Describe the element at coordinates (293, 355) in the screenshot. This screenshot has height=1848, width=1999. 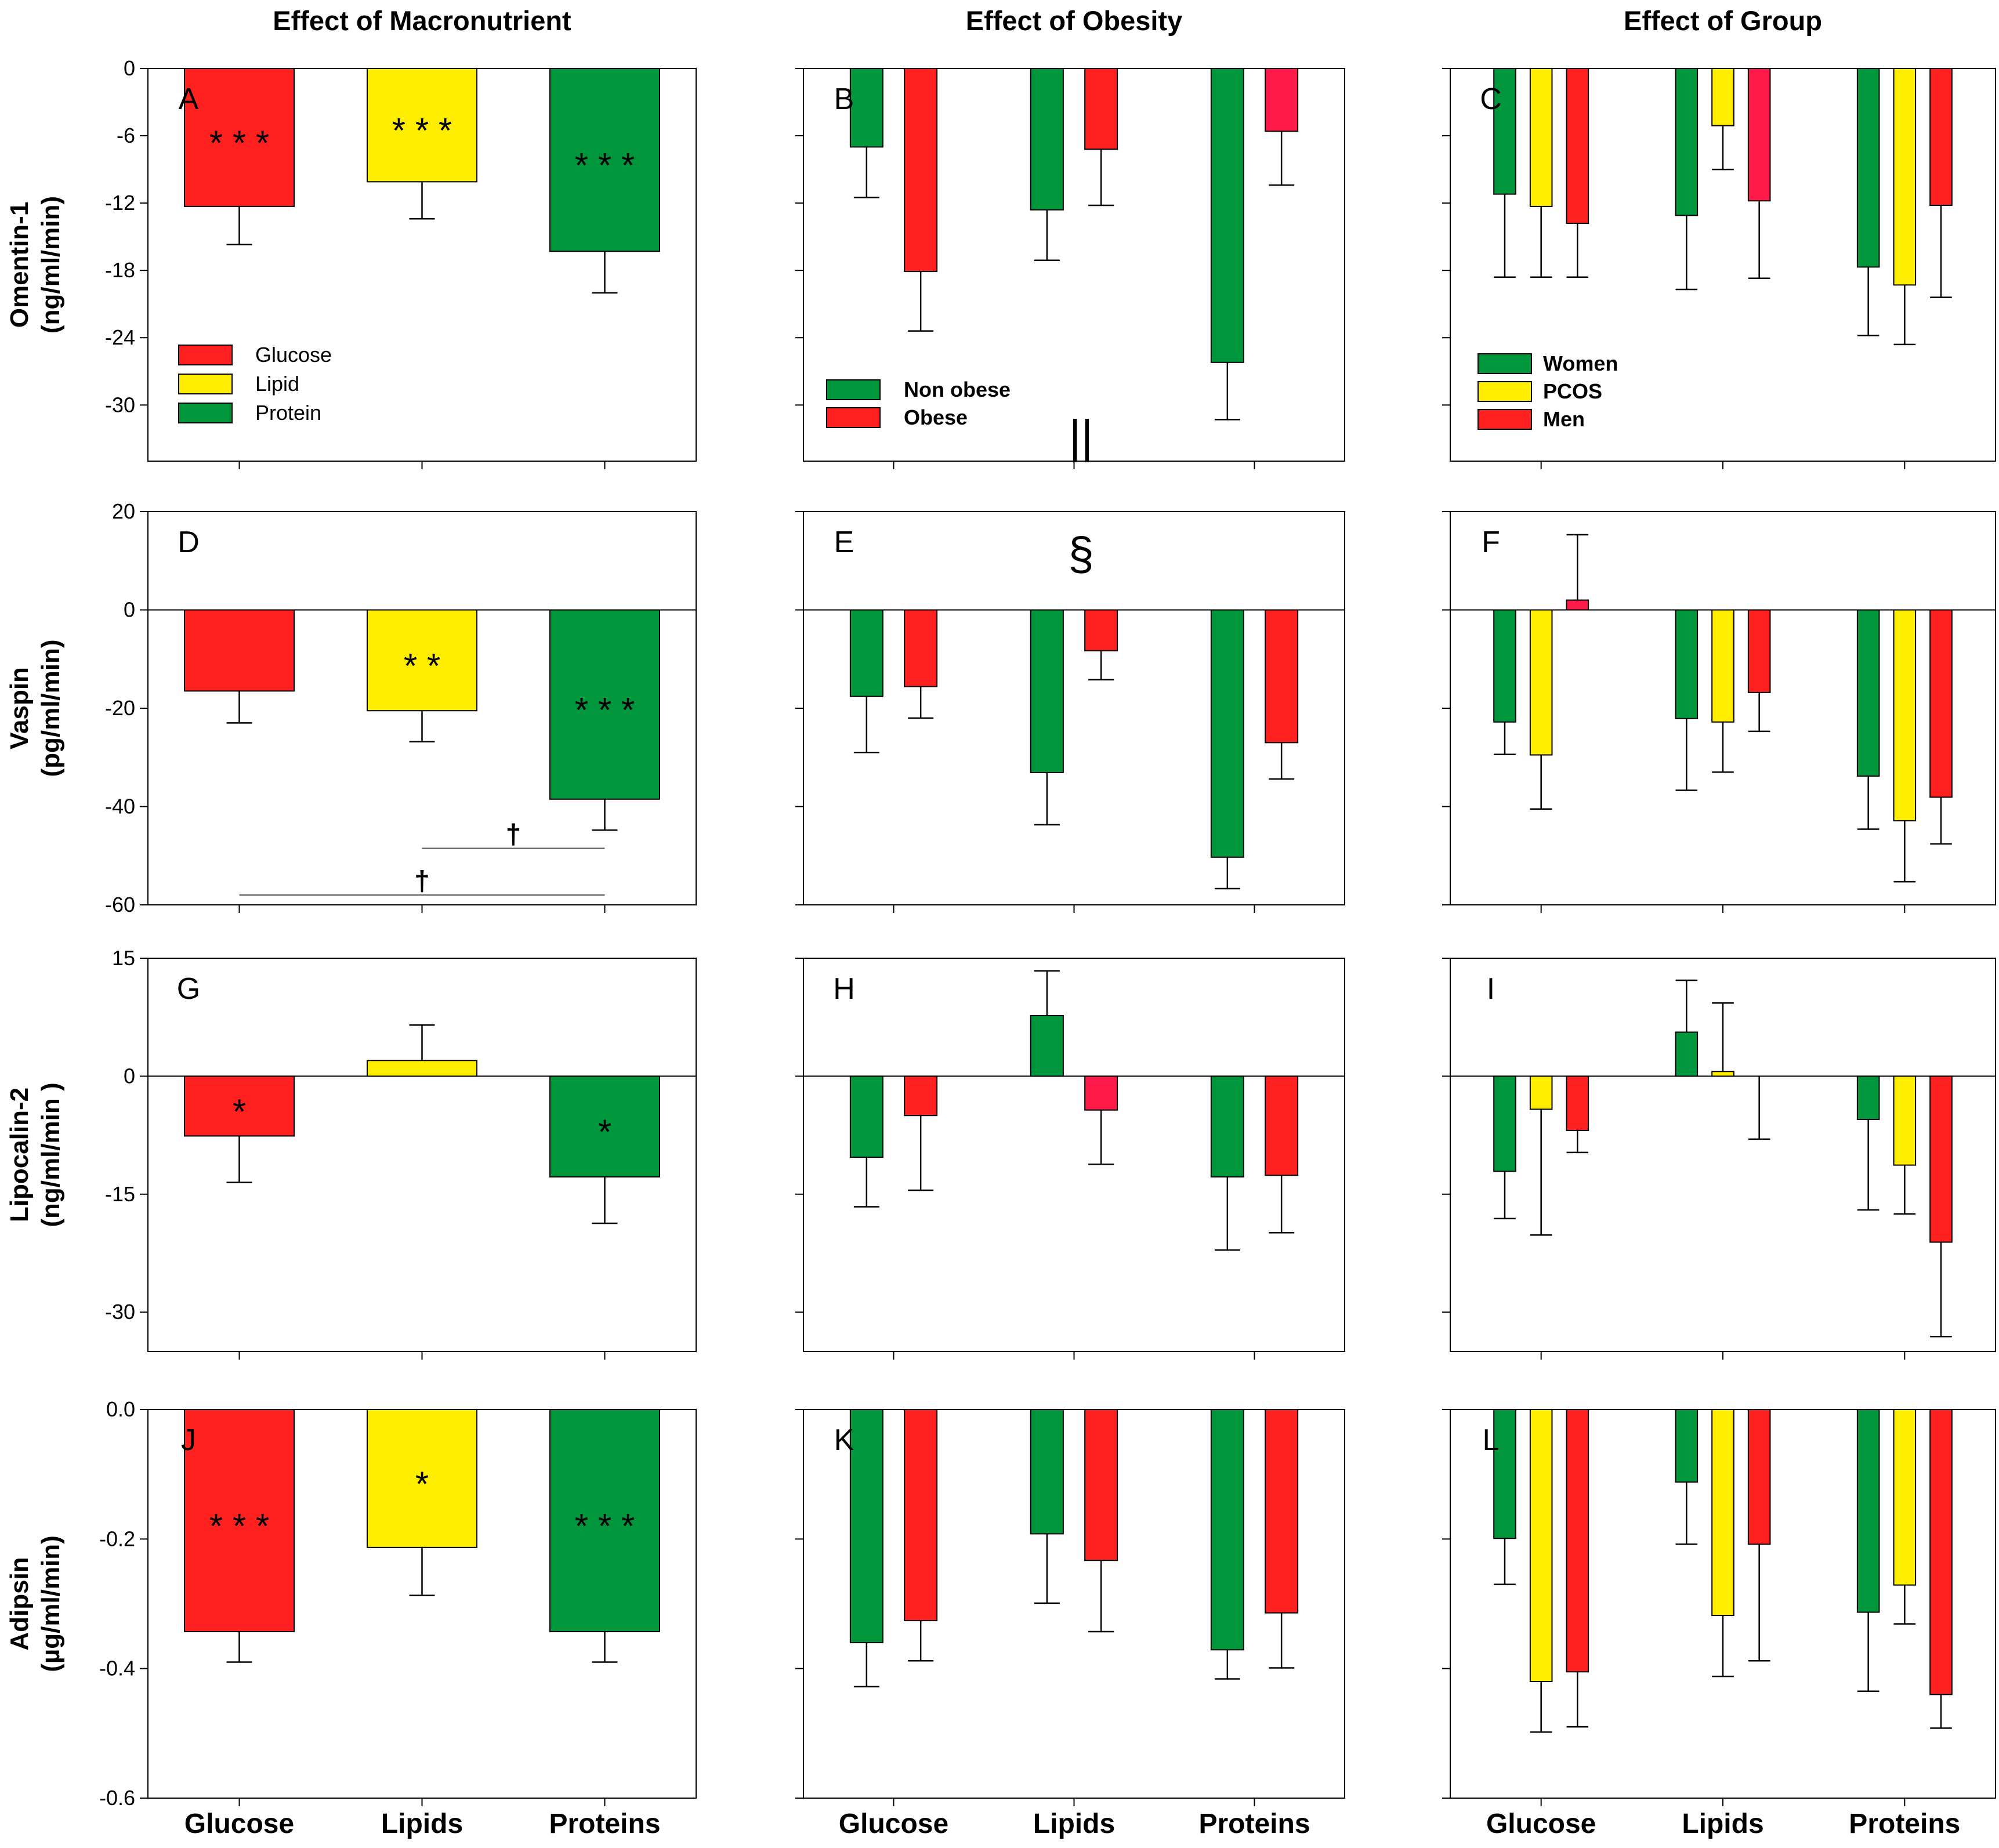
I see `legend-label: Glucose` at that location.